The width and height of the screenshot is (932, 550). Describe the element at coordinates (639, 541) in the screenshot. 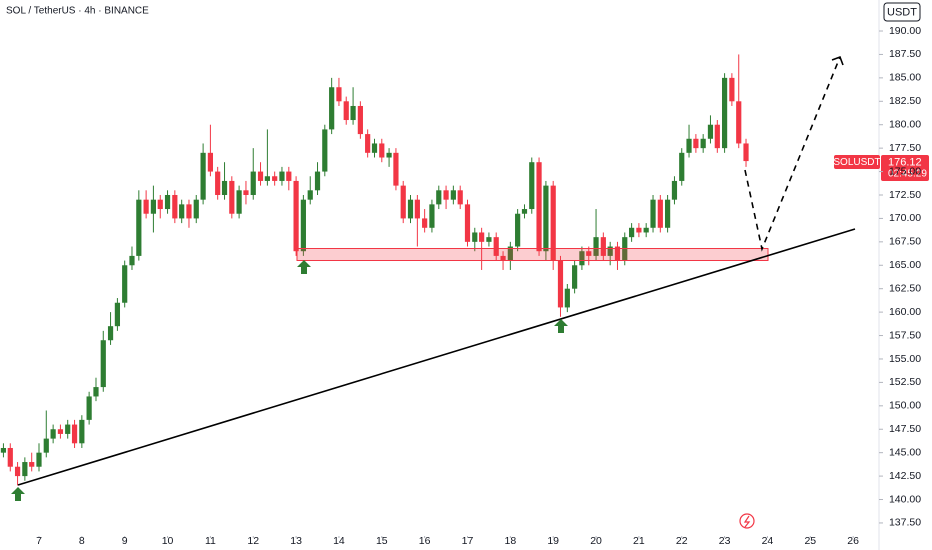

I see `x-tick-label: 21` at that location.